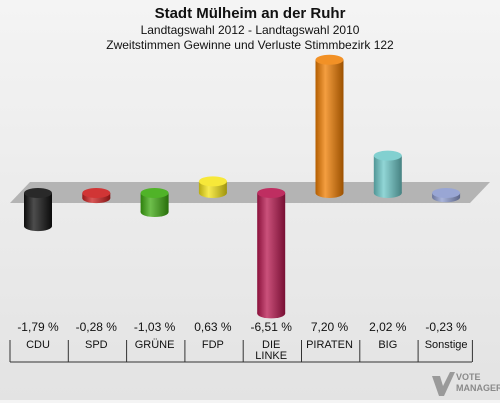  Describe the element at coordinates (468, 377) in the screenshot. I see `logo-text-vote: VOTE` at that location.